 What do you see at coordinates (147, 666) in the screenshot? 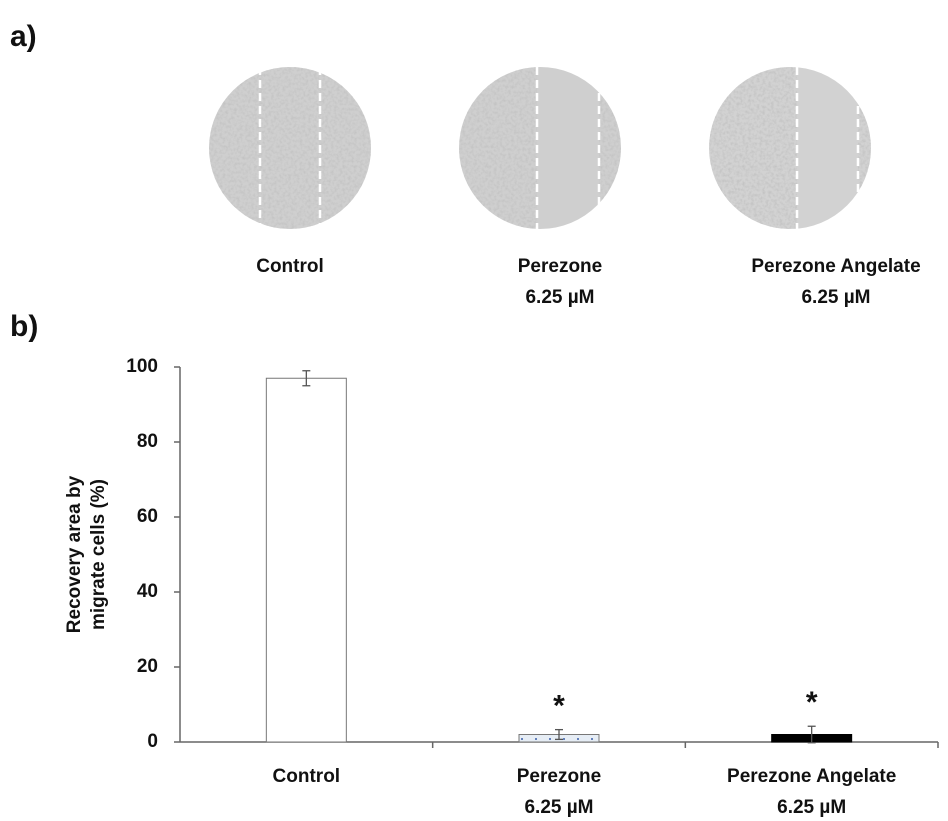
I see `y-tick-label: 20` at bounding box center [147, 666].